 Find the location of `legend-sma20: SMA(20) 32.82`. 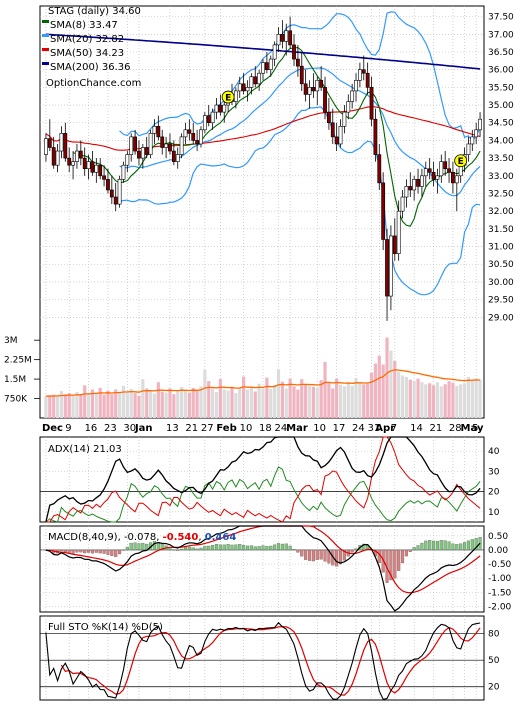

legend-sma20: SMA(20) 32.82 is located at coordinates (87, 39).